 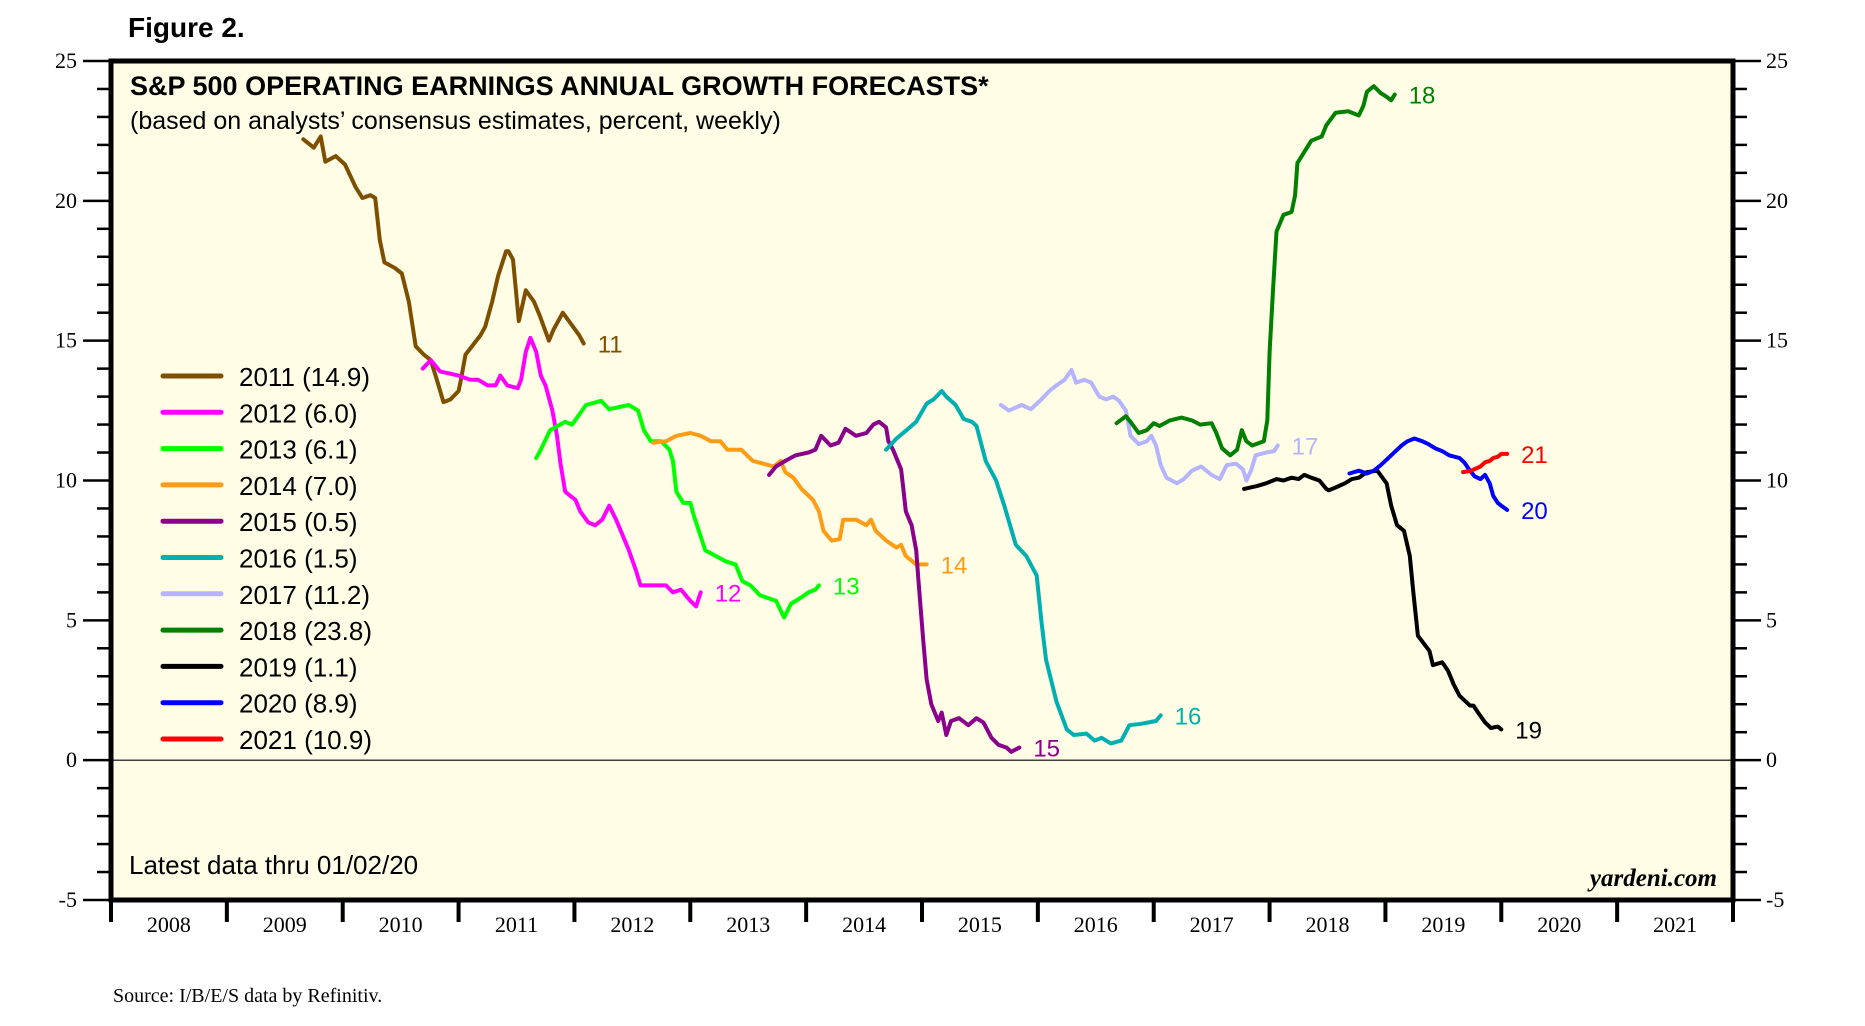 I want to click on series-12: 12, so click(x=581, y=472).